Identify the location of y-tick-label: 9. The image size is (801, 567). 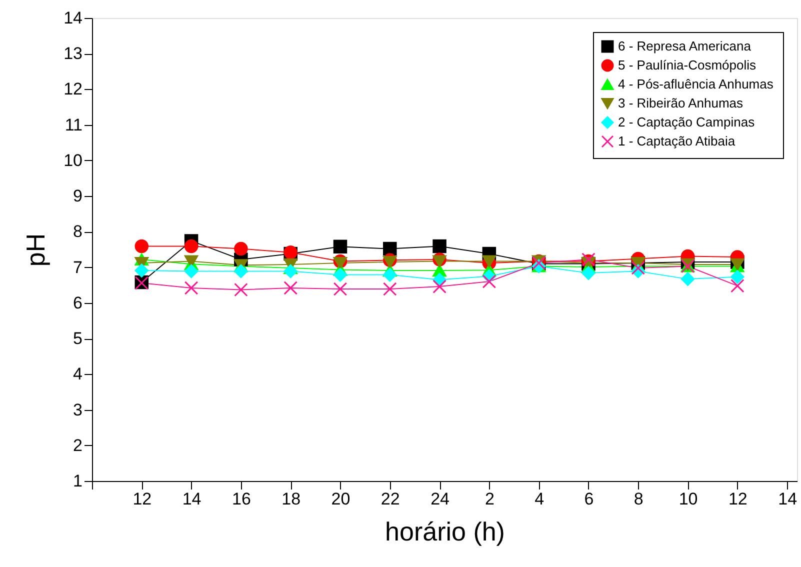
(77, 196).